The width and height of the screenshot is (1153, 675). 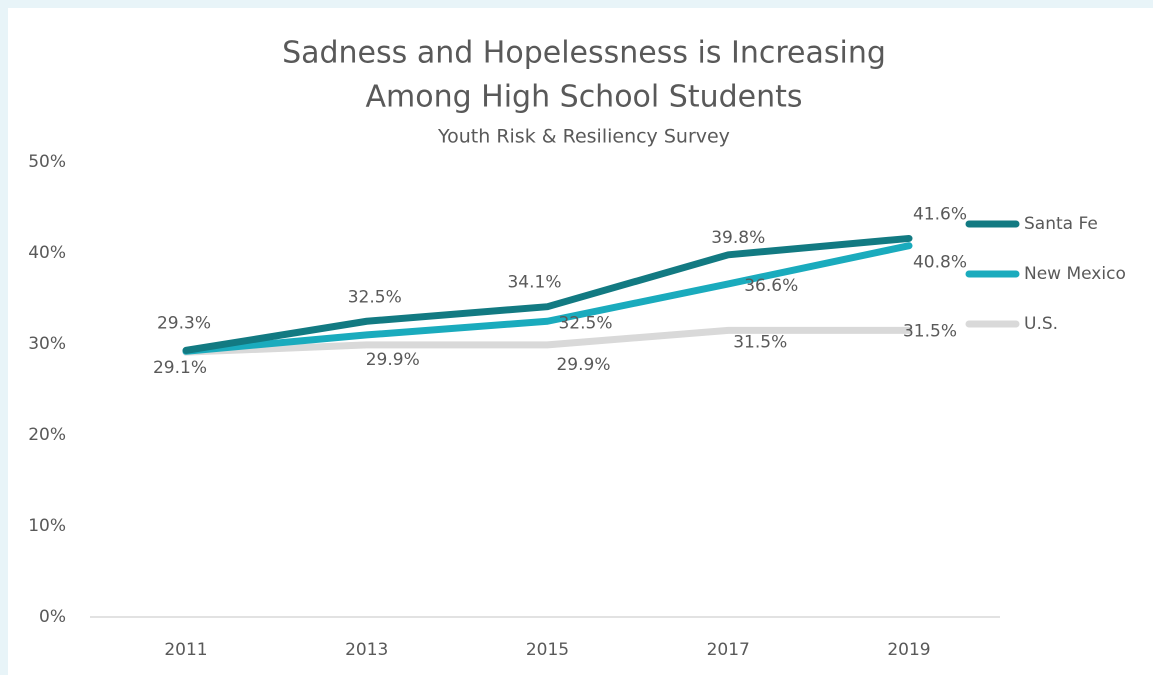 What do you see at coordinates (940, 263) in the screenshot?
I see `data-label: 40.8%` at bounding box center [940, 263].